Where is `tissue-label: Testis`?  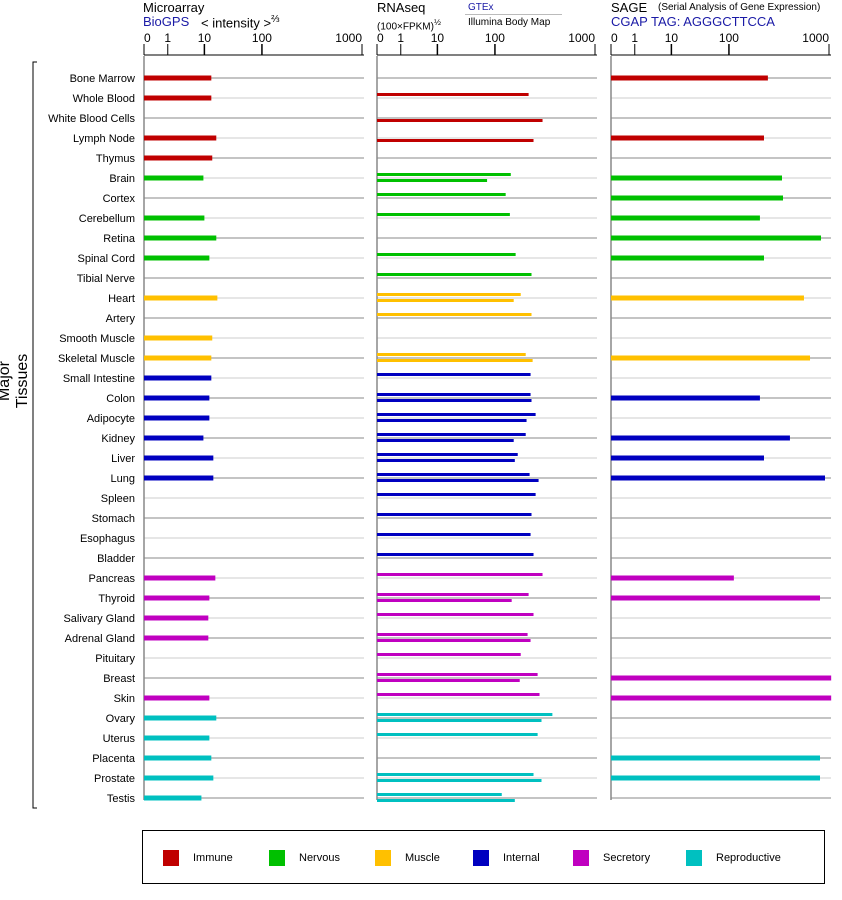
tissue-label: Testis is located at coordinates (121, 799).